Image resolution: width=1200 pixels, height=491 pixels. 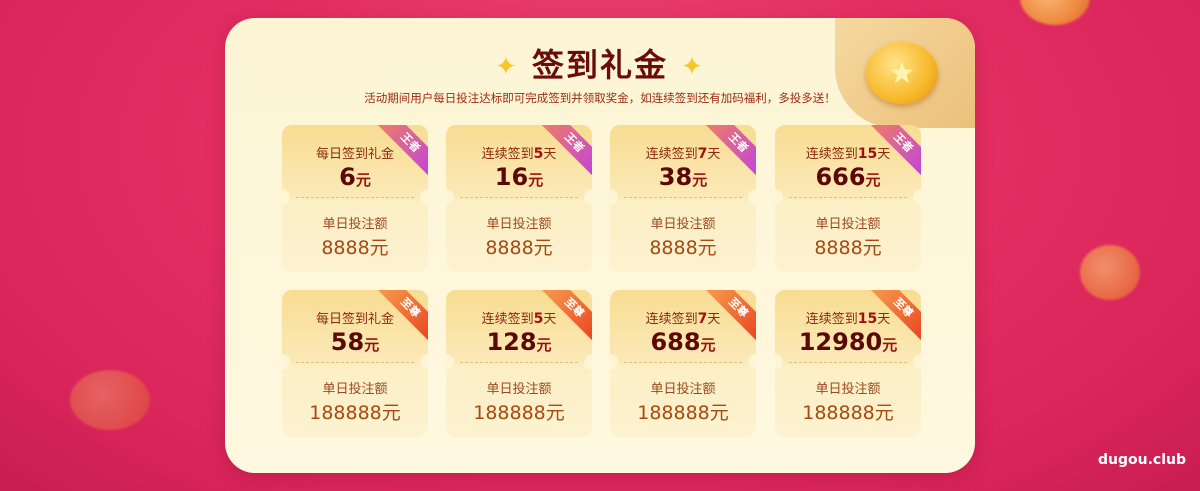 I want to click on reward-card: 王者 连续签到7天 38元 单日投注额 8888元, so click(x=683, y=198).